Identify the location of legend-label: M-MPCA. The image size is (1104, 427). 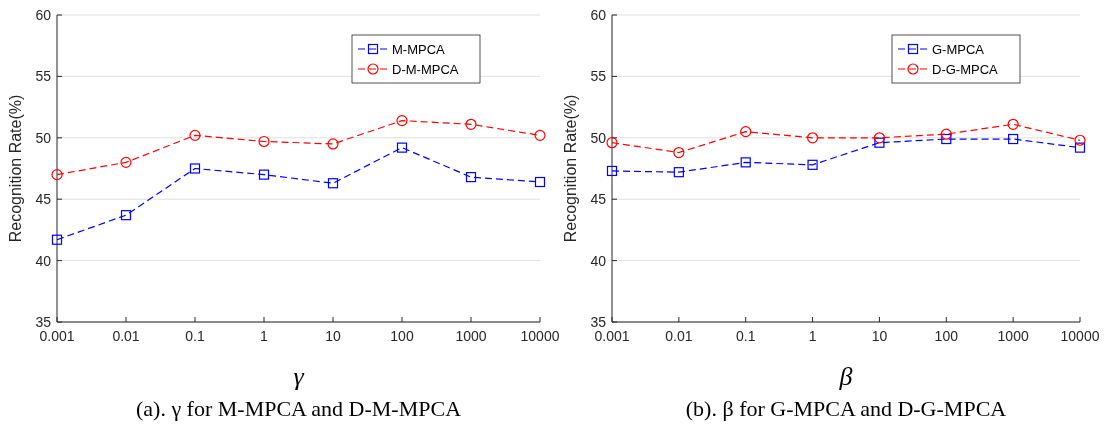
(419, 49).